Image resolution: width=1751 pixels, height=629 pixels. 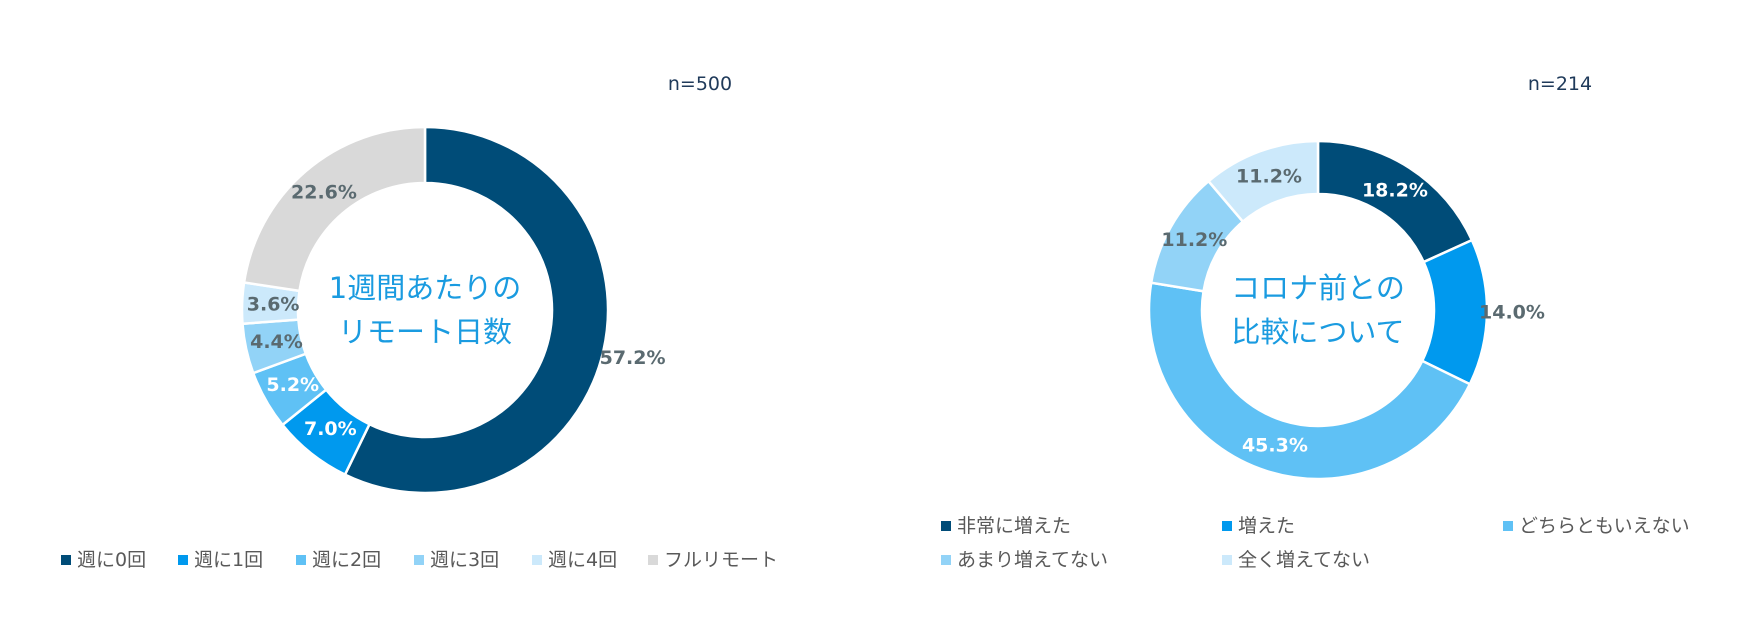 I want to click on data-label: 7.0%, so click(x=330, y=429).